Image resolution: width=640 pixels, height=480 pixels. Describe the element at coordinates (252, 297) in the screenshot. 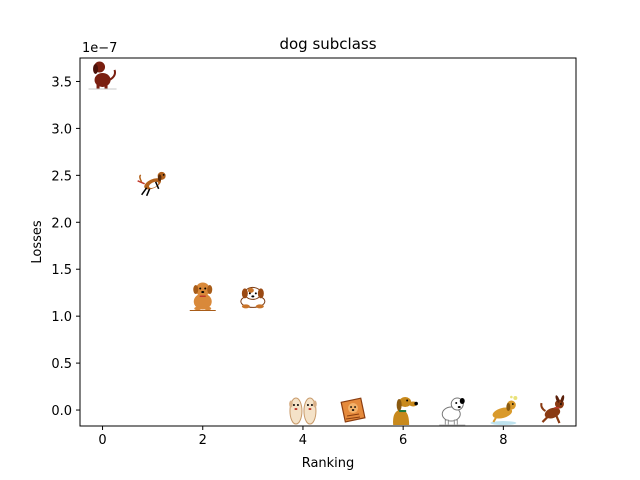

I see `lying-puppy-icon` at that location.